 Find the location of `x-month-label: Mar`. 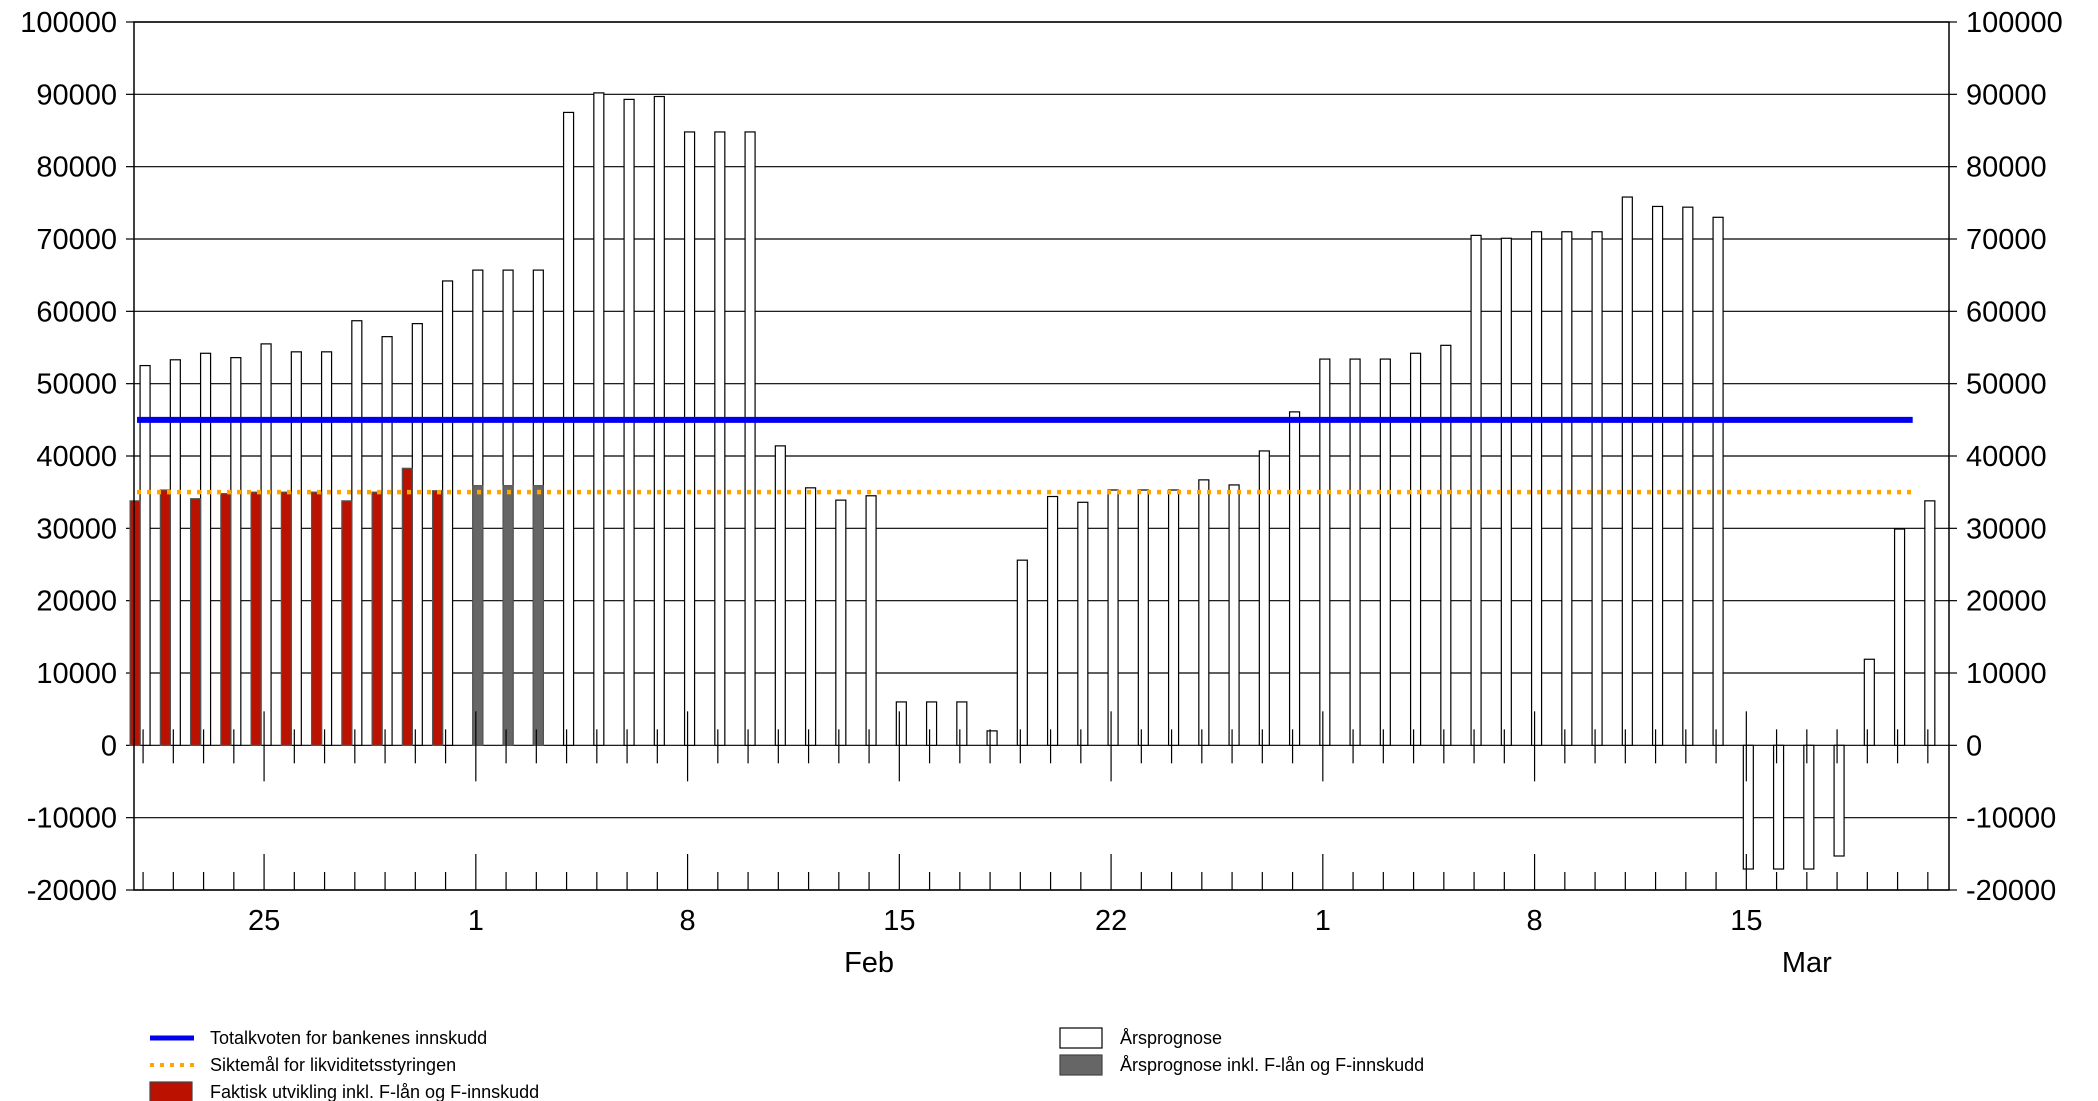

x-month-label: Mar is located at coordinates (1807, 963).